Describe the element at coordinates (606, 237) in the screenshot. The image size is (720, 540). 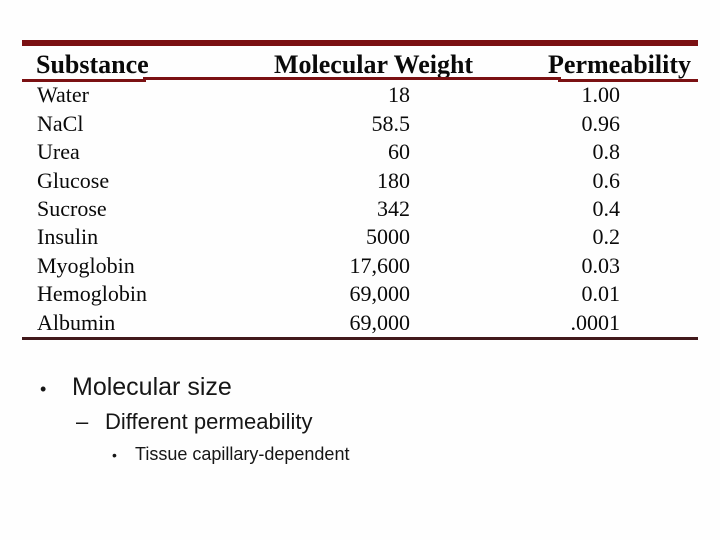
I see `permeability-cell: 0.2` at that location.